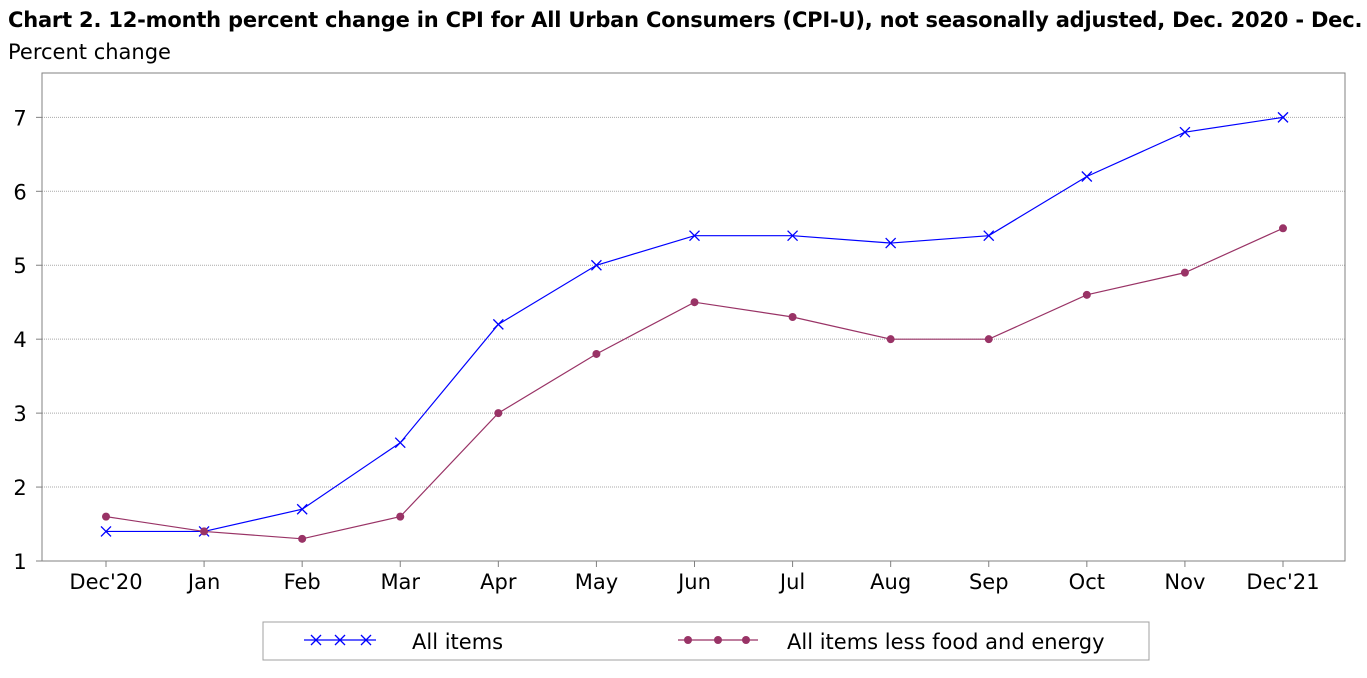  Describe the element at coordinates (457, 642) in the screenshot. I see `legend-label-all-items: All items` at that location.